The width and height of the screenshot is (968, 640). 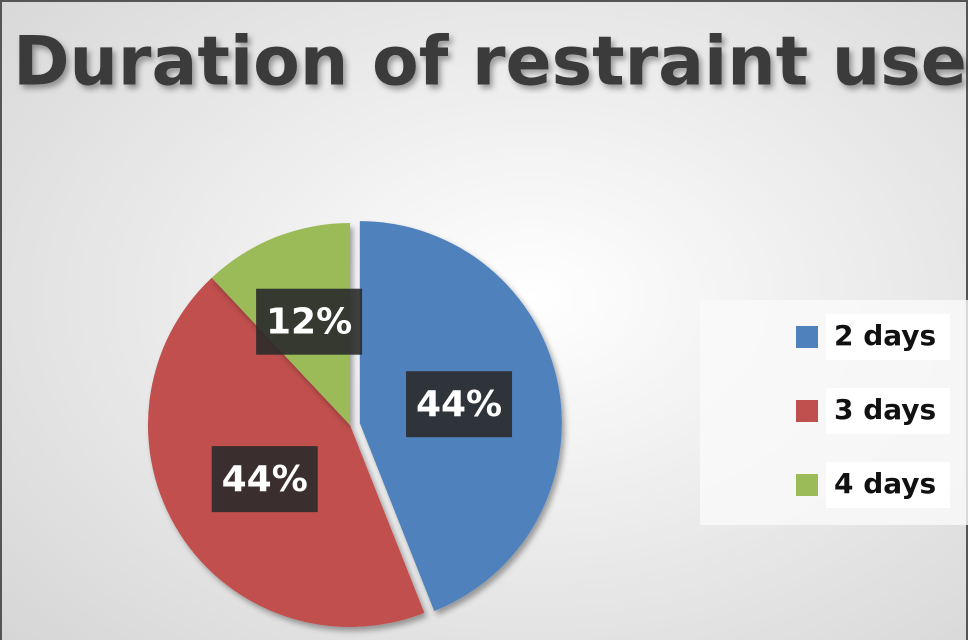 I want to click on legend-label: 2 days, so click(x=885, y=335).